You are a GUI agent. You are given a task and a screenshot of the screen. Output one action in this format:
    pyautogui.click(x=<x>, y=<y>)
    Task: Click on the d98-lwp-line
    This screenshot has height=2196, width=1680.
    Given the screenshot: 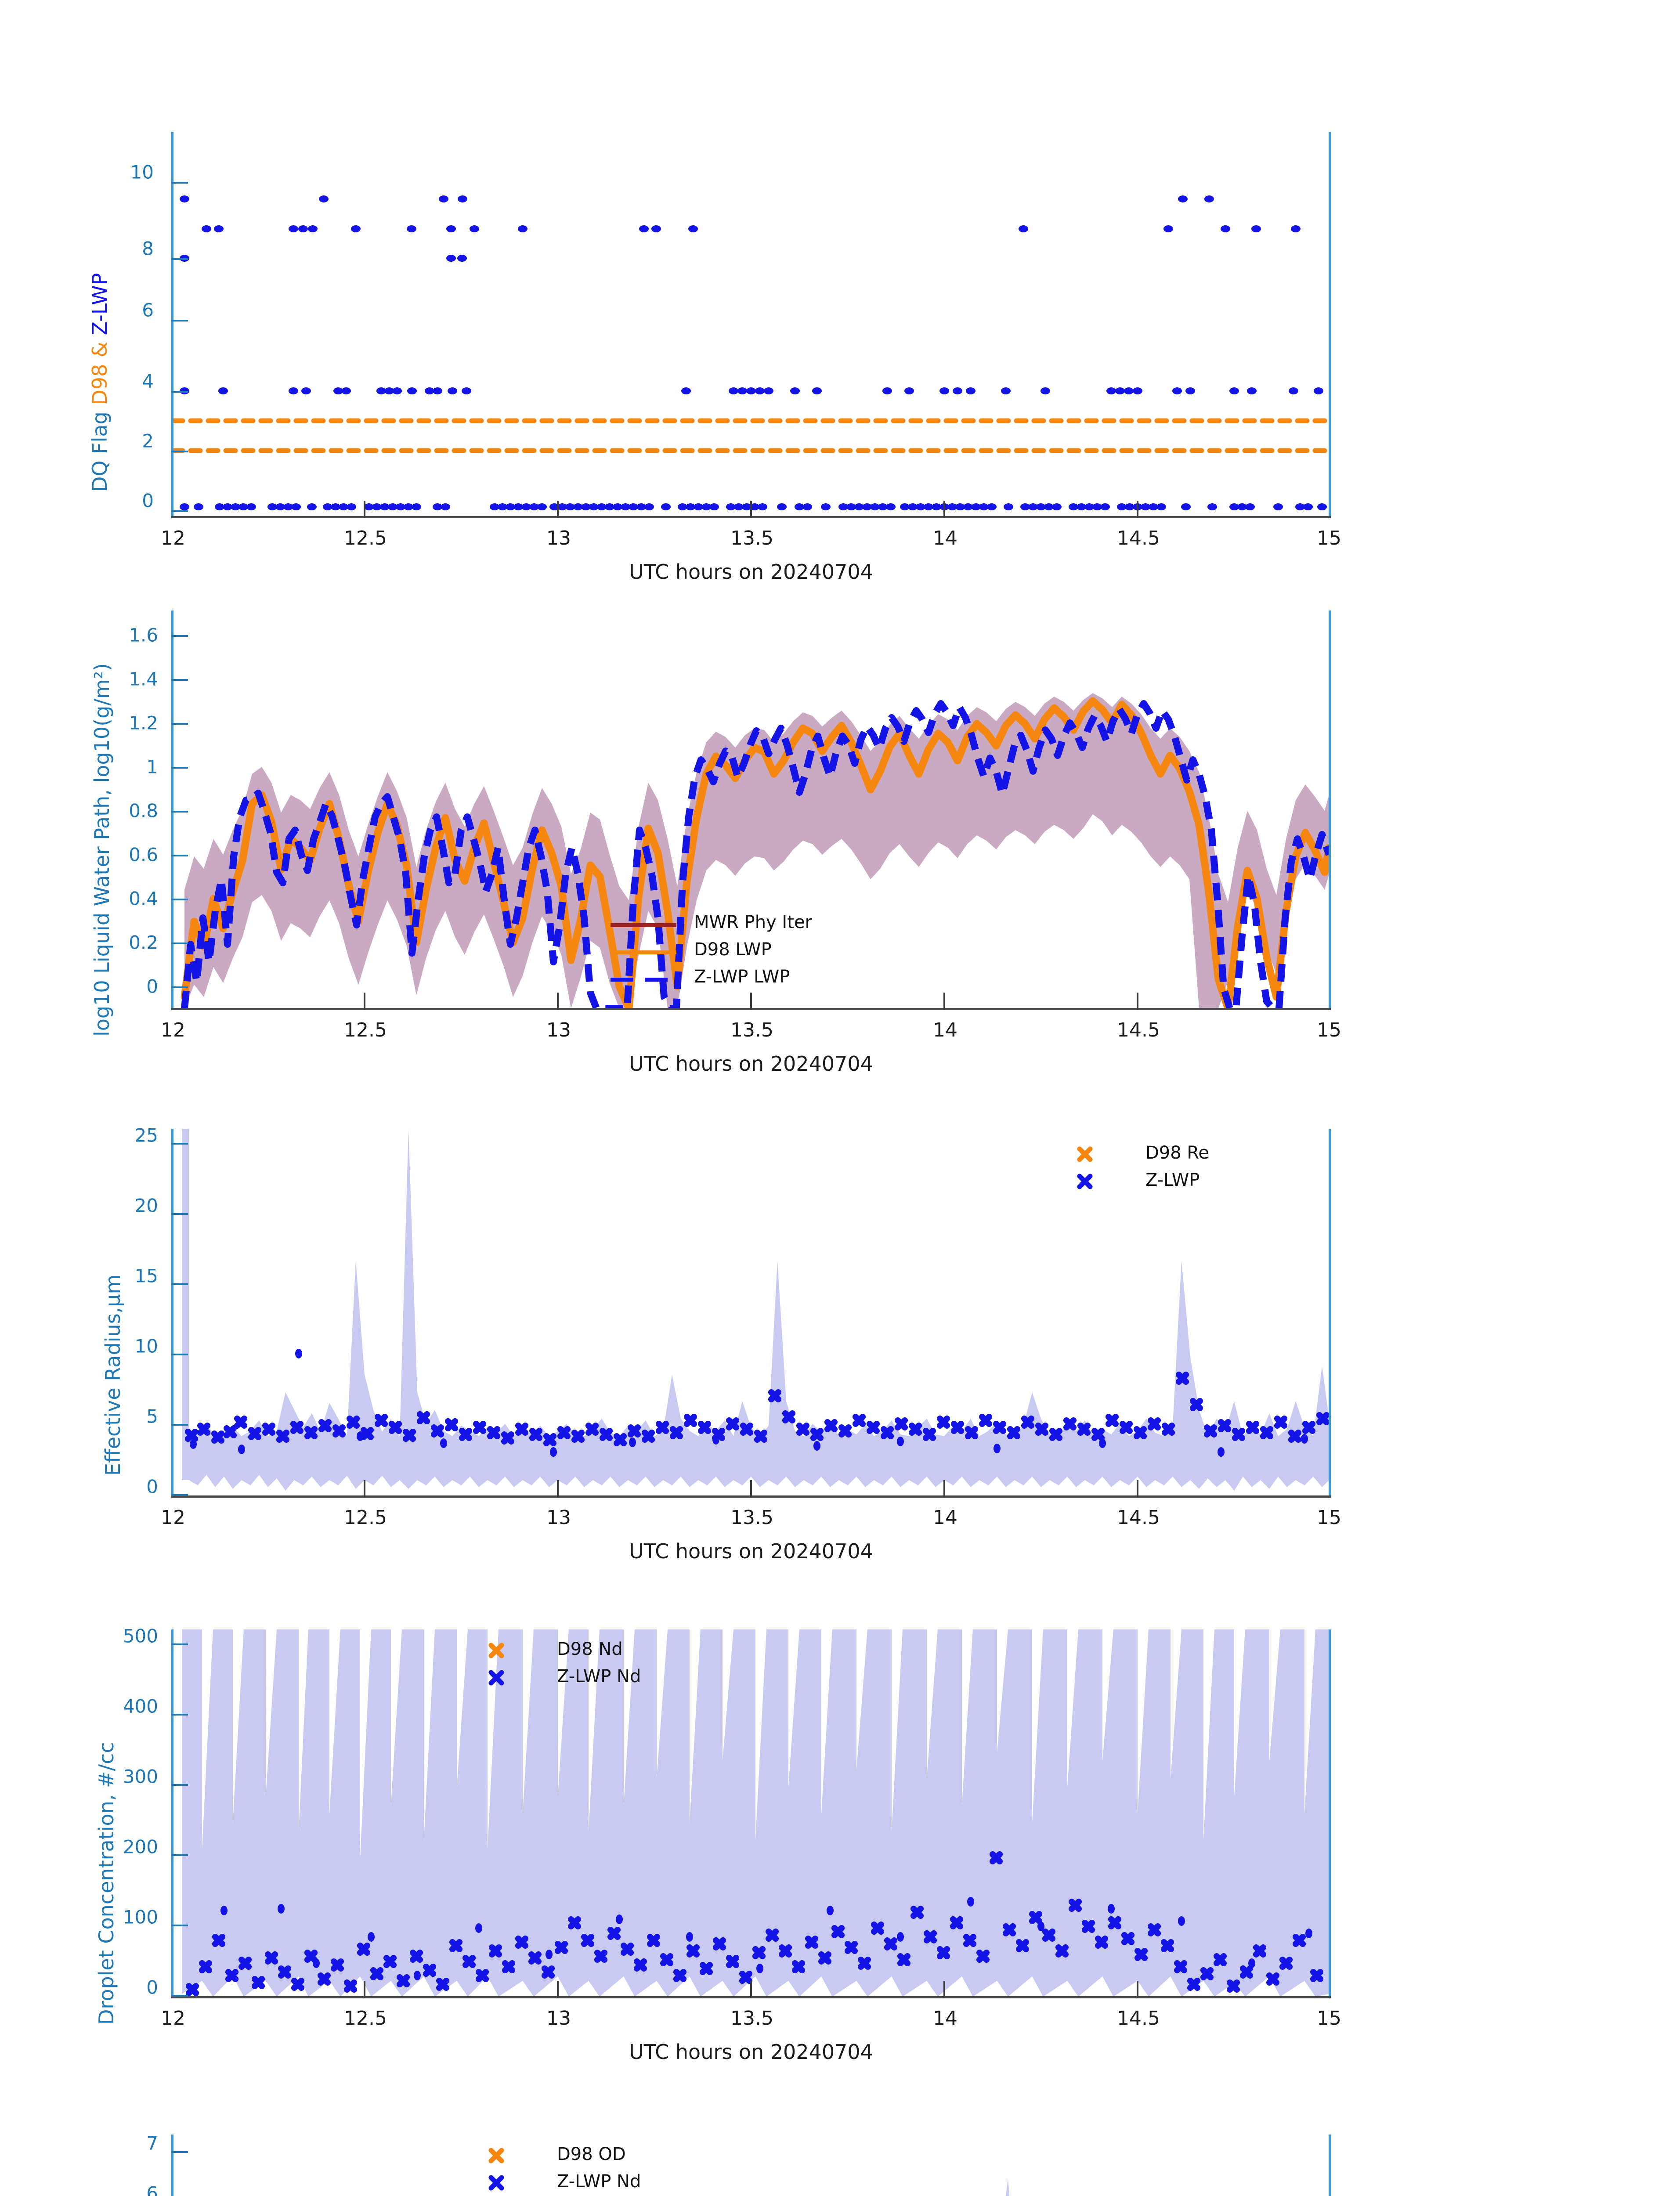 What is the action you would take?
    pyautogui.click(x=756, y=852)
    